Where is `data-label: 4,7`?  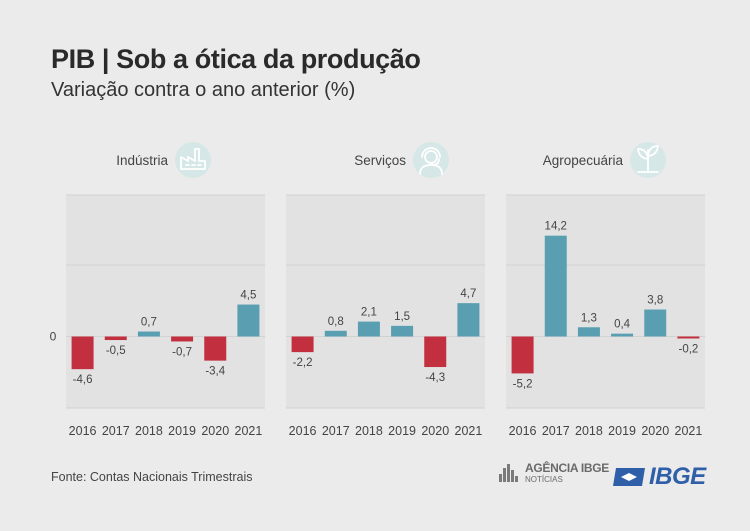 data-label: 4,7 is located at coordinates (468, 294).